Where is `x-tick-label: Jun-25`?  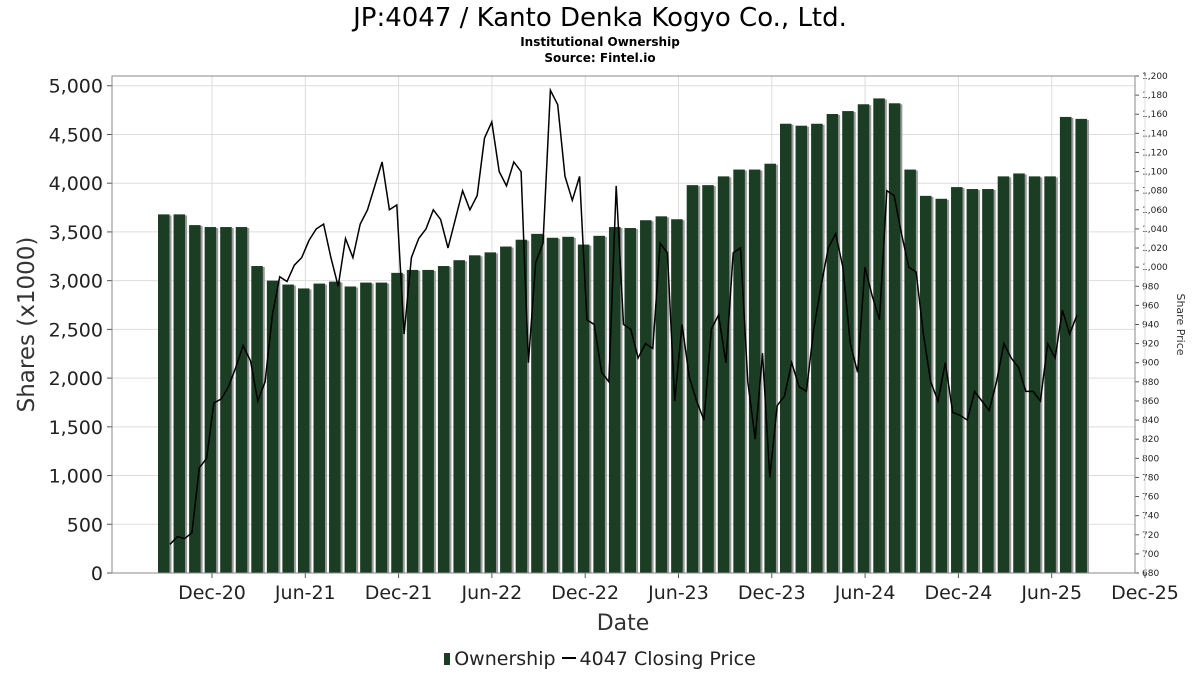 x-tick-label: Jun-25 is located at coordinates (1051, 593).